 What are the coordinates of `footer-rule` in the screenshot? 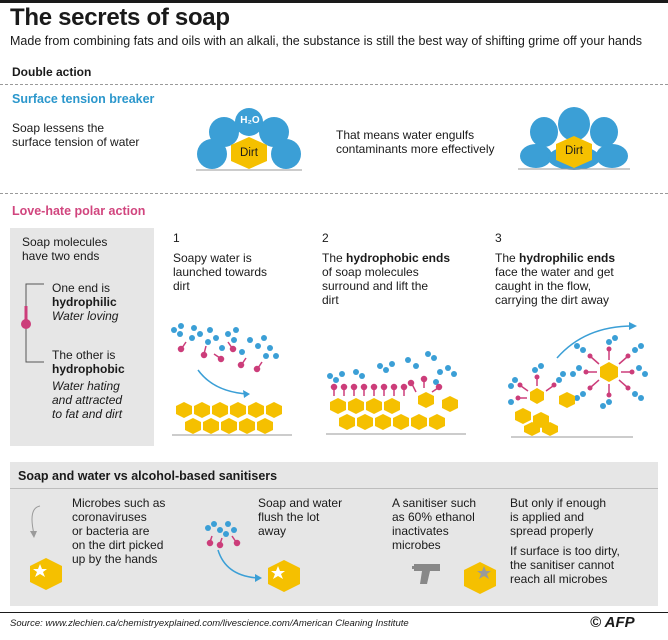 It's located at (334, 612).